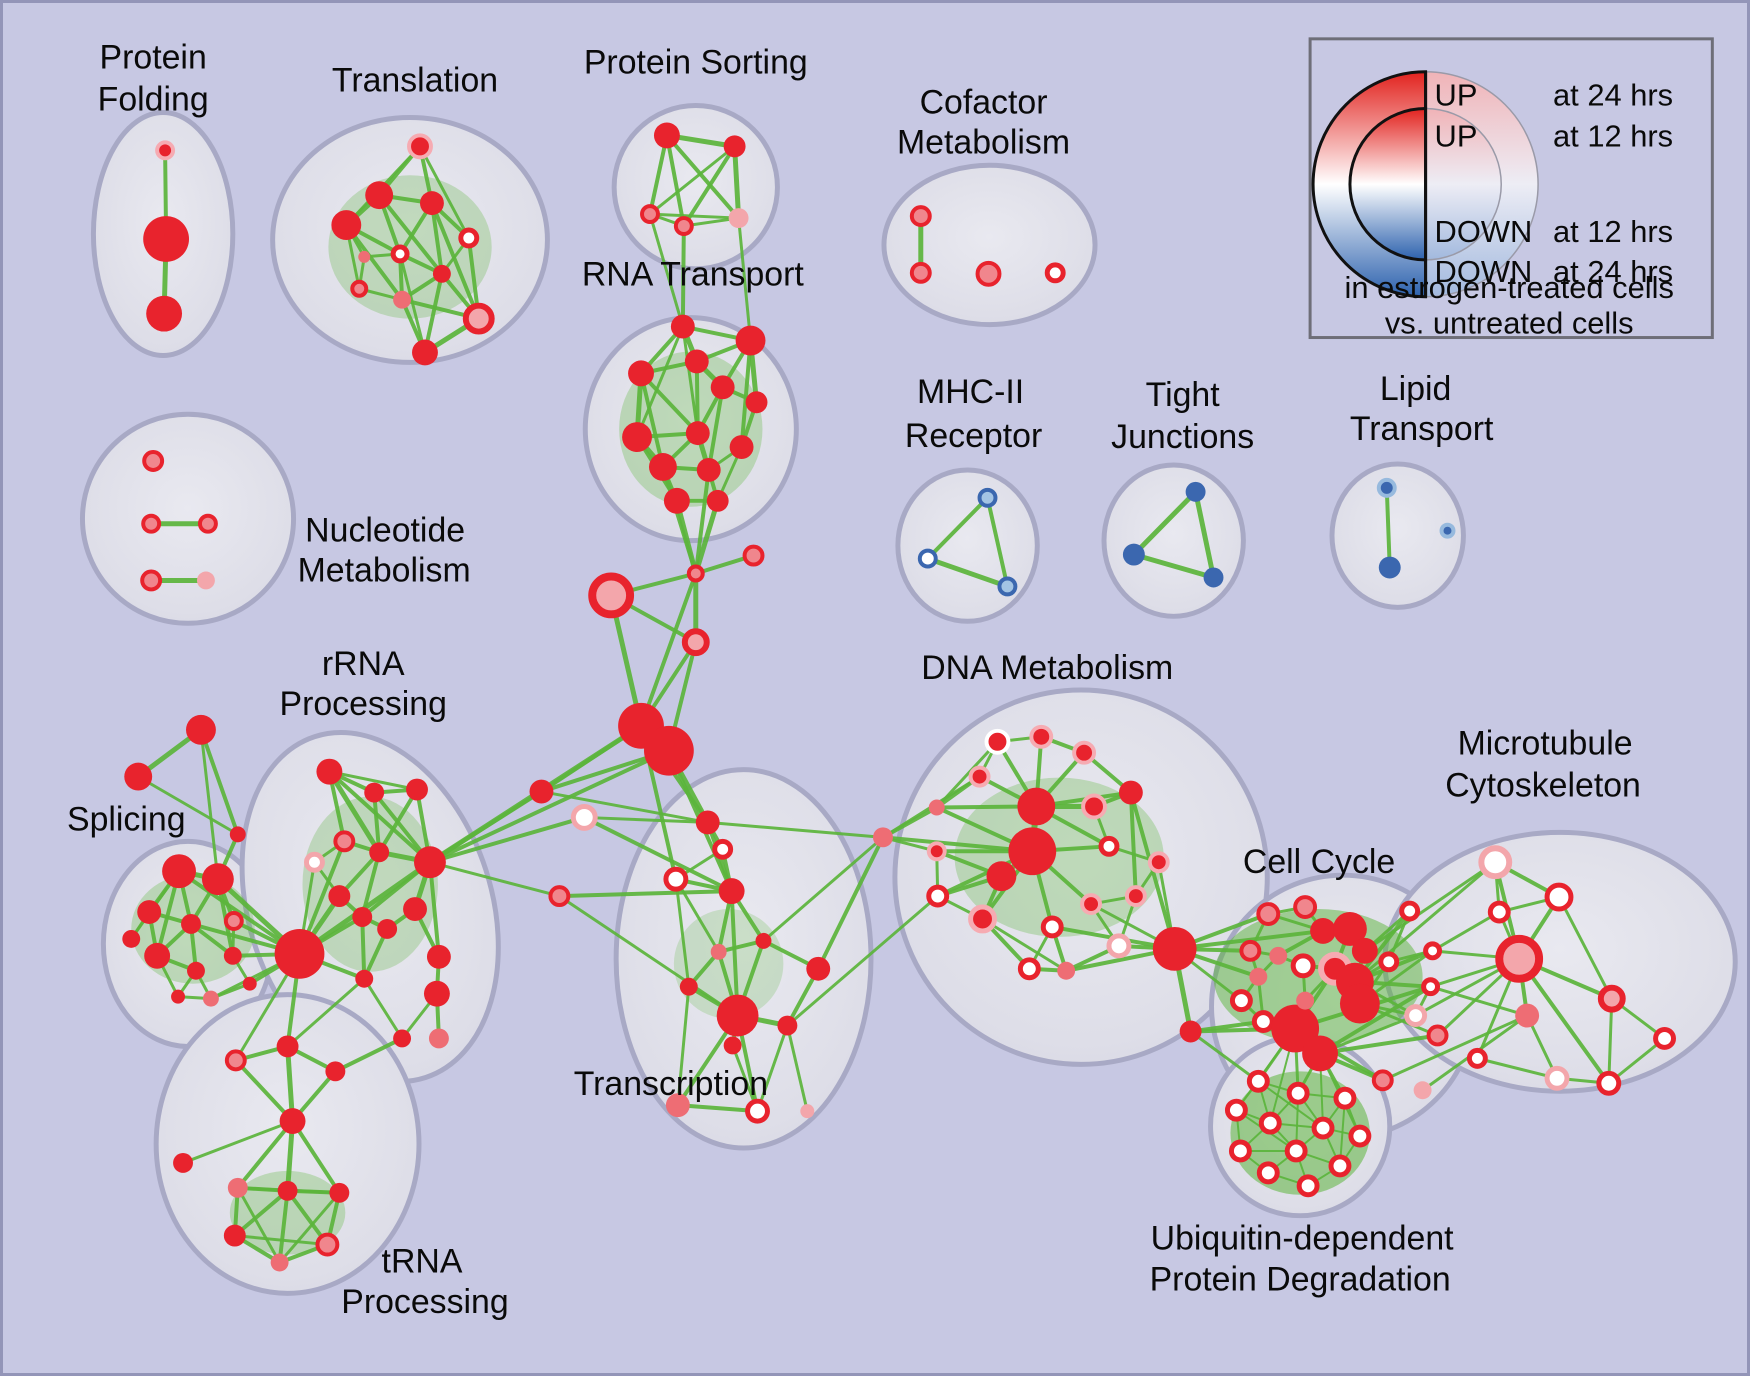 Image resolution: width=1750 pixels, height=1376 pixels. Describe the element at coordinates (126, 819) in the screenshot. I see `cluster-label-splicing: Splicing` at that location.